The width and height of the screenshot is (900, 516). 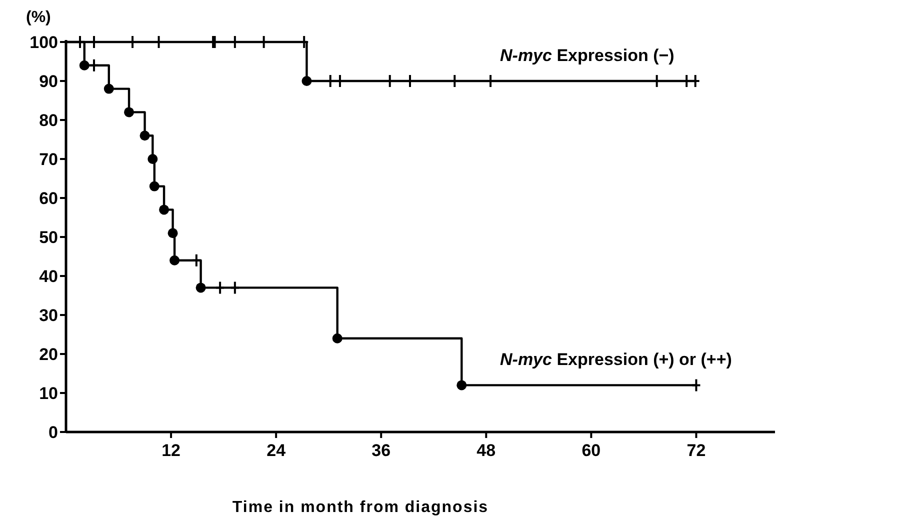 I want to click on series-label: N-myc Expression (−), so click(x=587, y=55).